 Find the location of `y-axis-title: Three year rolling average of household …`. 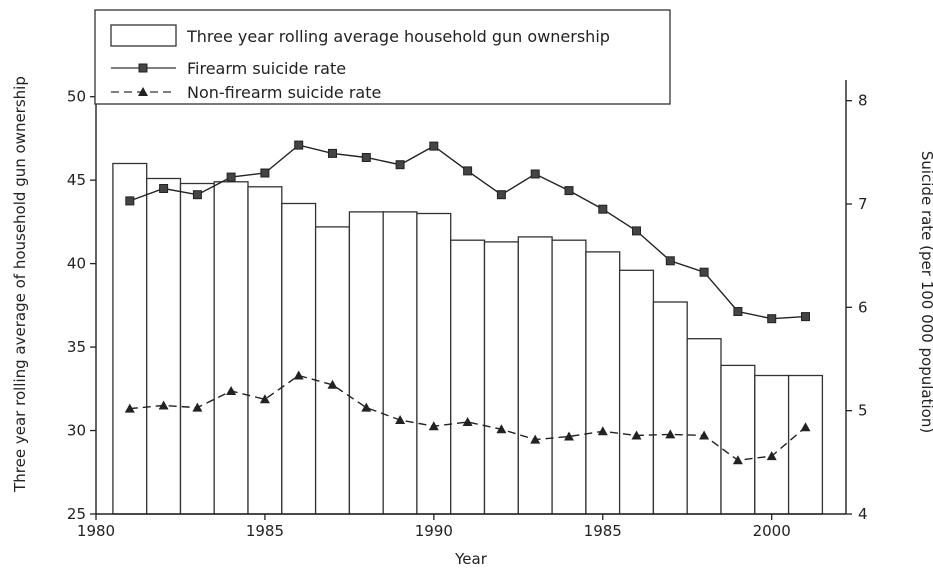

y-axis-title: Three year rolling average of household … is located at coordinates (20, 284).